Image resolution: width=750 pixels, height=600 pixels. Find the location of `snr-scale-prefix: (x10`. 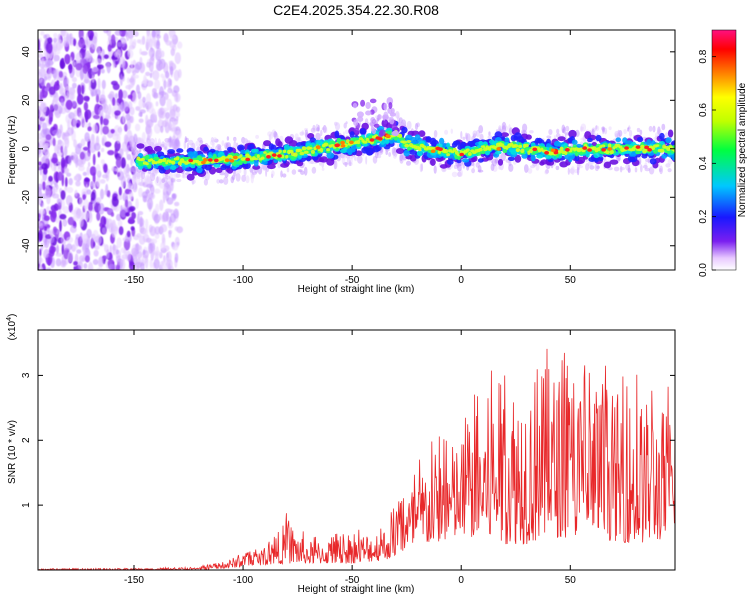

snr-scale-prefix: (x10 is located at coordinates (12, 330).